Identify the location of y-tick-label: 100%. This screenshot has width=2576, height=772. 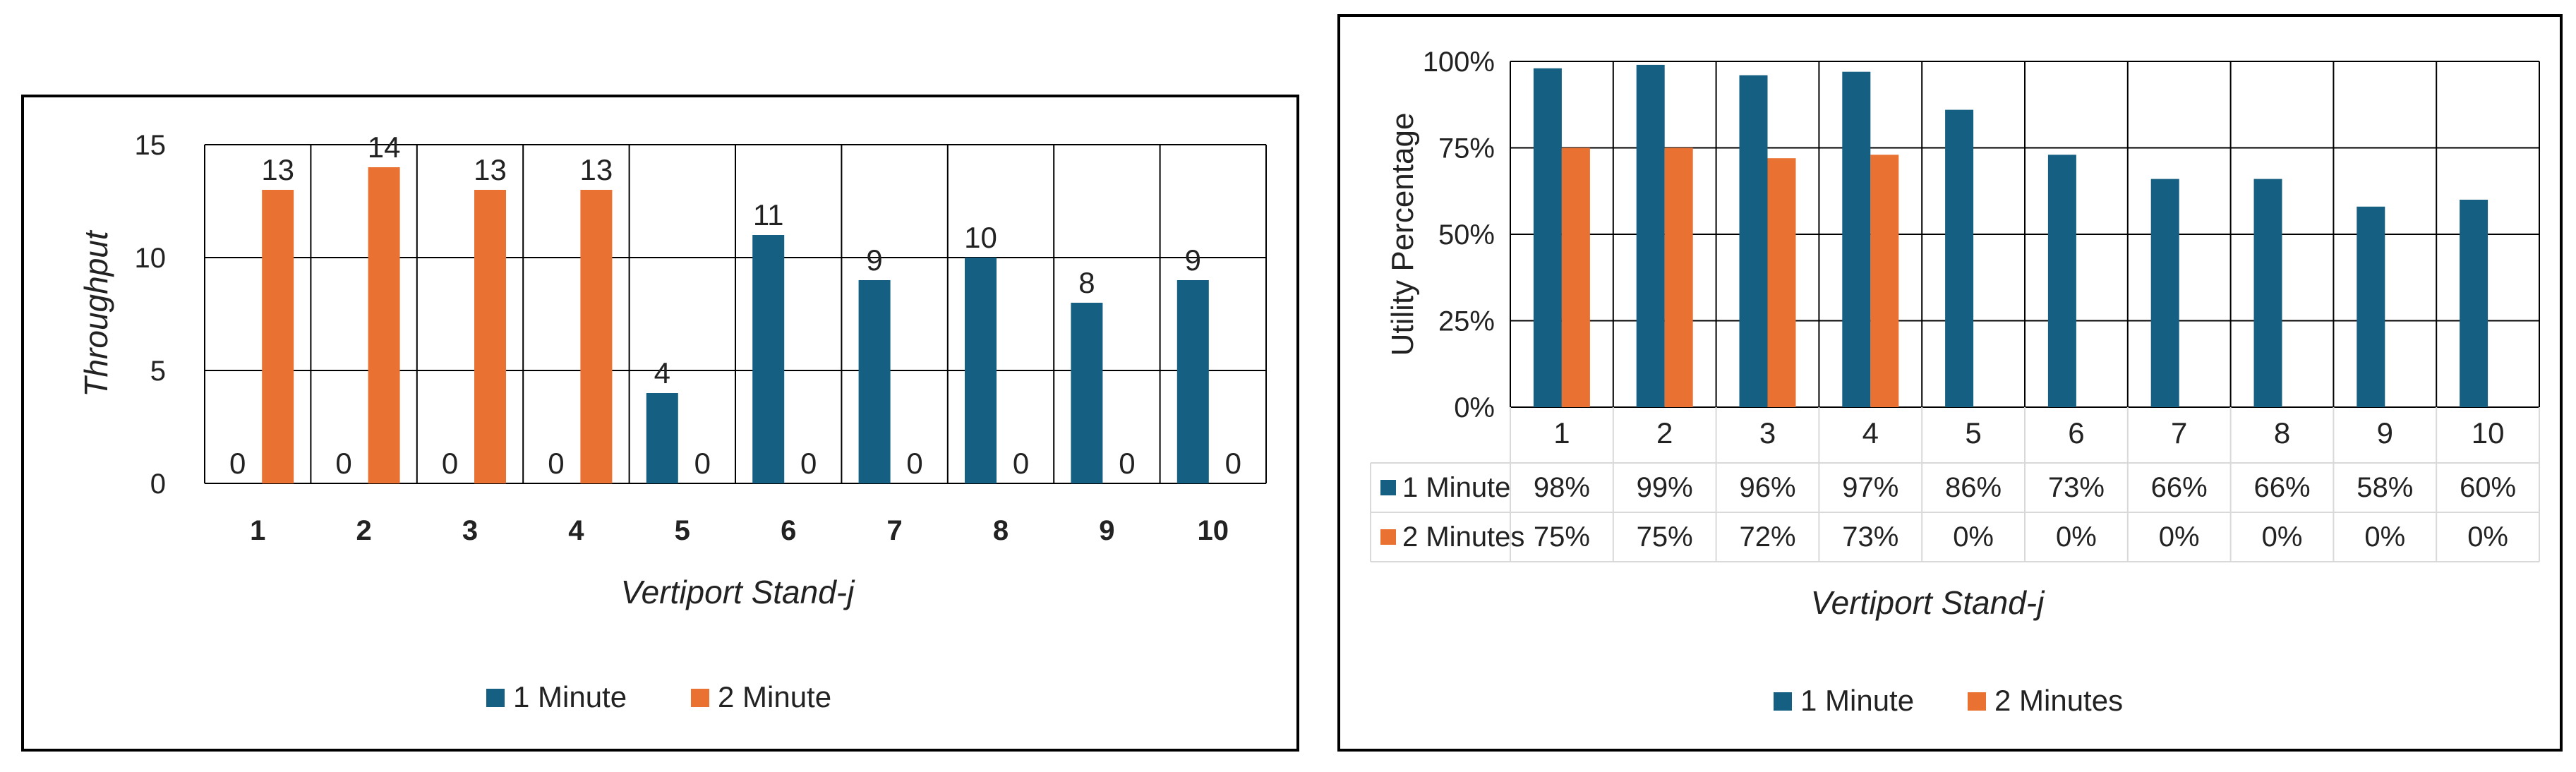
(1459, 62).